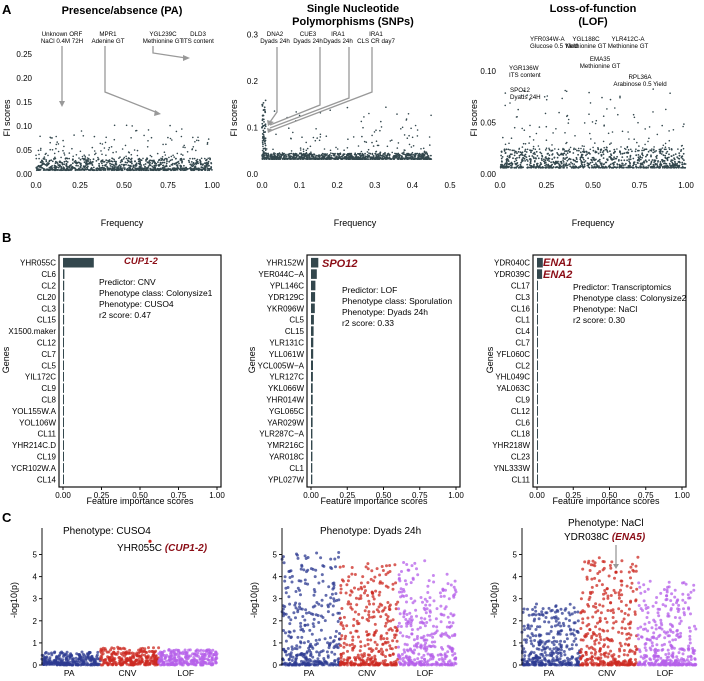 The height and width of the screenshot is (681, 704). What do you see at coordinates (557, 263) in the screenshot?
I see `top-gene-label-1: ENA1` at bounding box center [557, 263].